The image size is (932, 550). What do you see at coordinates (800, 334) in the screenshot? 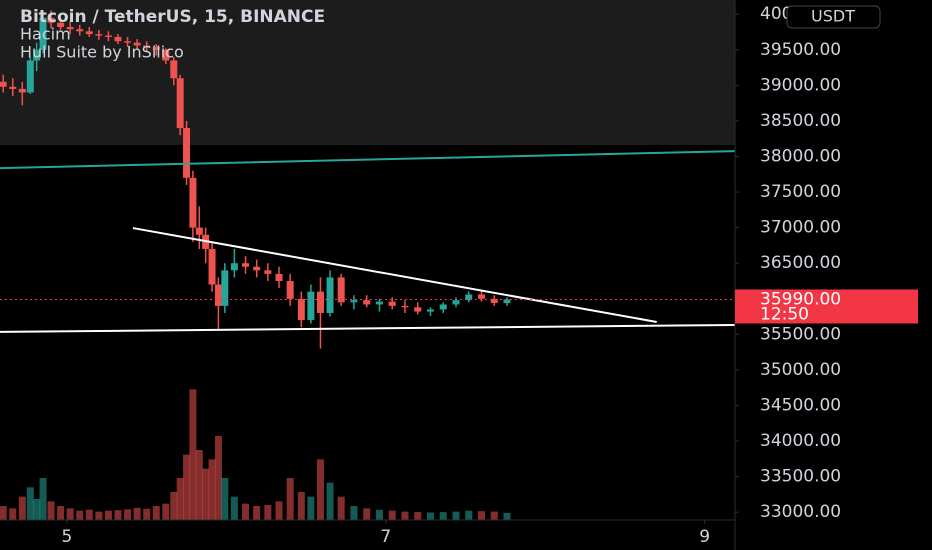
I see `y-tick-label: 35500.00` at bounding box center [800, 334].